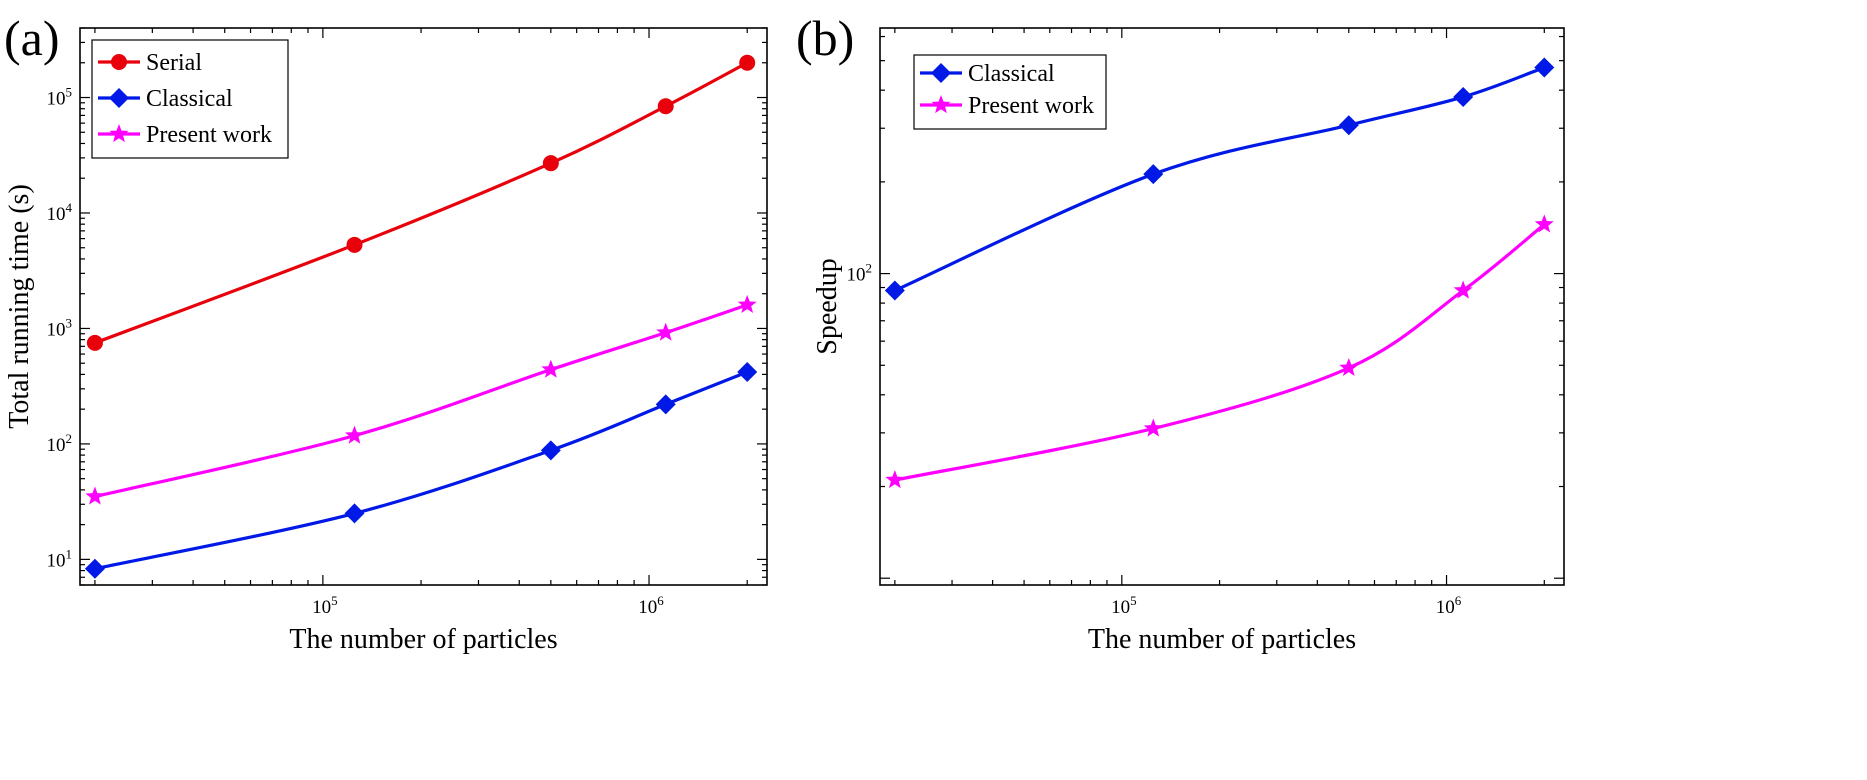 This screenshot has width=1867, height=780. What do you see at coordinates (825, 38) in the screenshot?
I see `panel-label: (b)` at bounding box center [825, 38].